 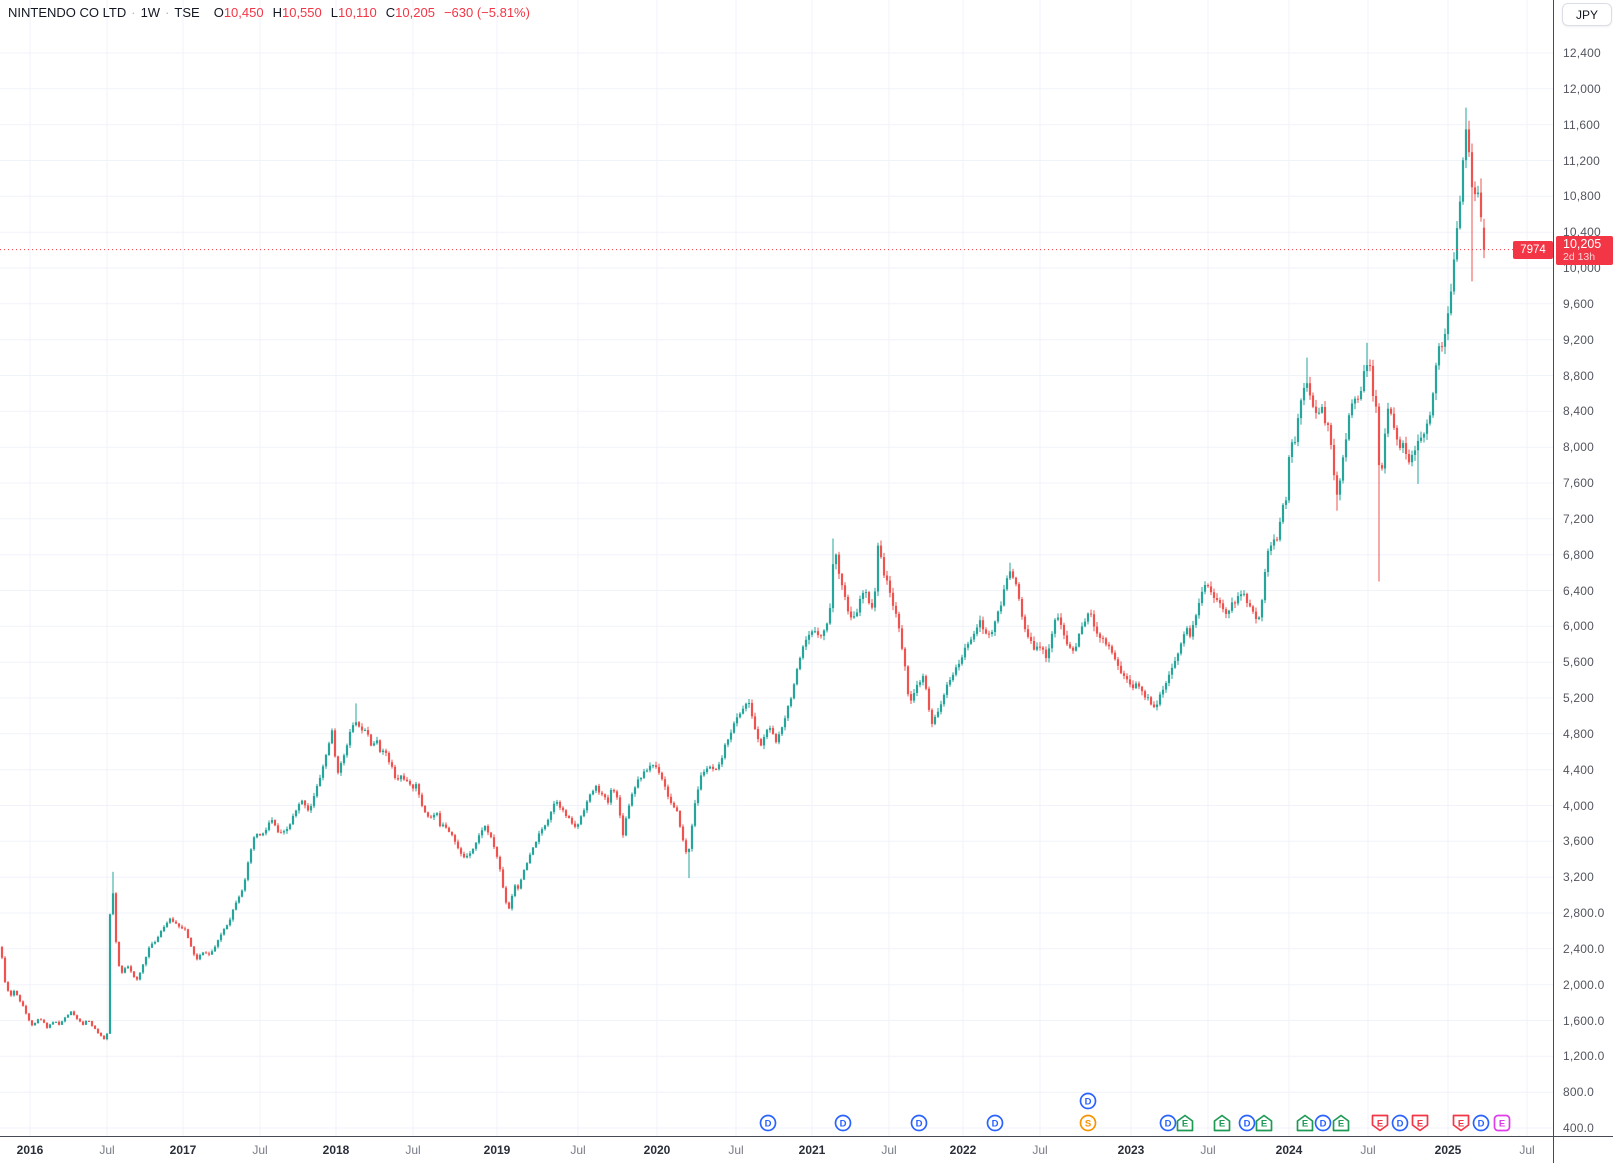 What do you see at coordinates (1579, 1092) in the screenshot?
I see `price-axis-label: 800.0` at bounding box center [1579, 1092].